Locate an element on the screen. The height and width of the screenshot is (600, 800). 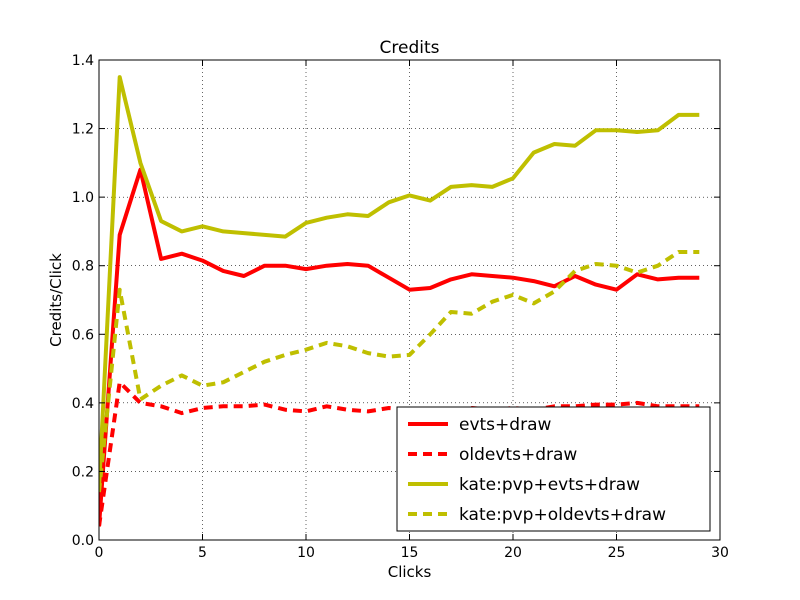
x-tick-label: 0 is located at coordinates (99, 553).